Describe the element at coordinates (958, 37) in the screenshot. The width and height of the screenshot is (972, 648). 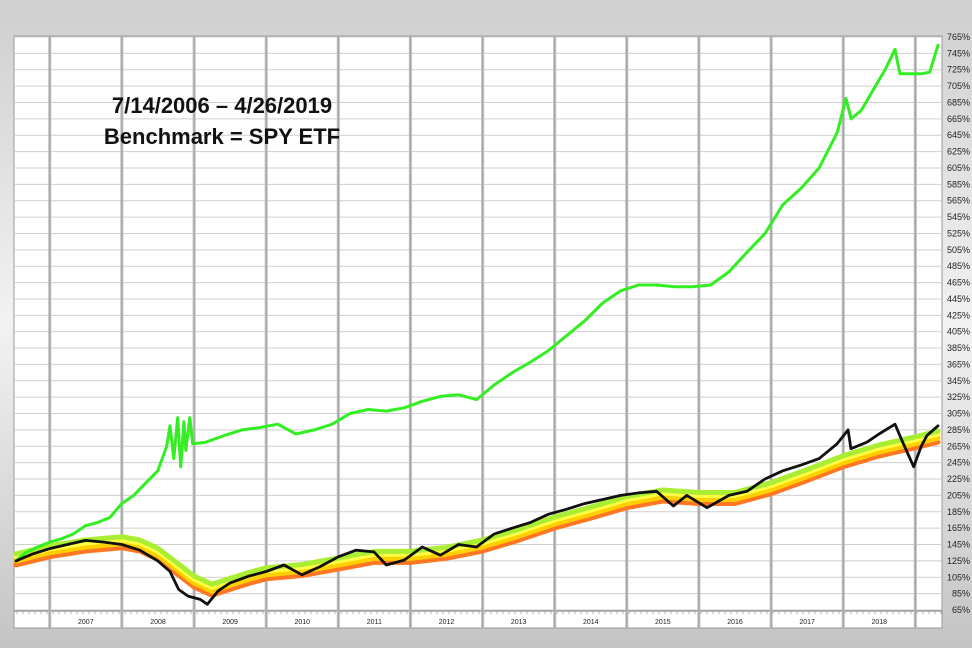
I see `y-tick-label: 765%` at that location.